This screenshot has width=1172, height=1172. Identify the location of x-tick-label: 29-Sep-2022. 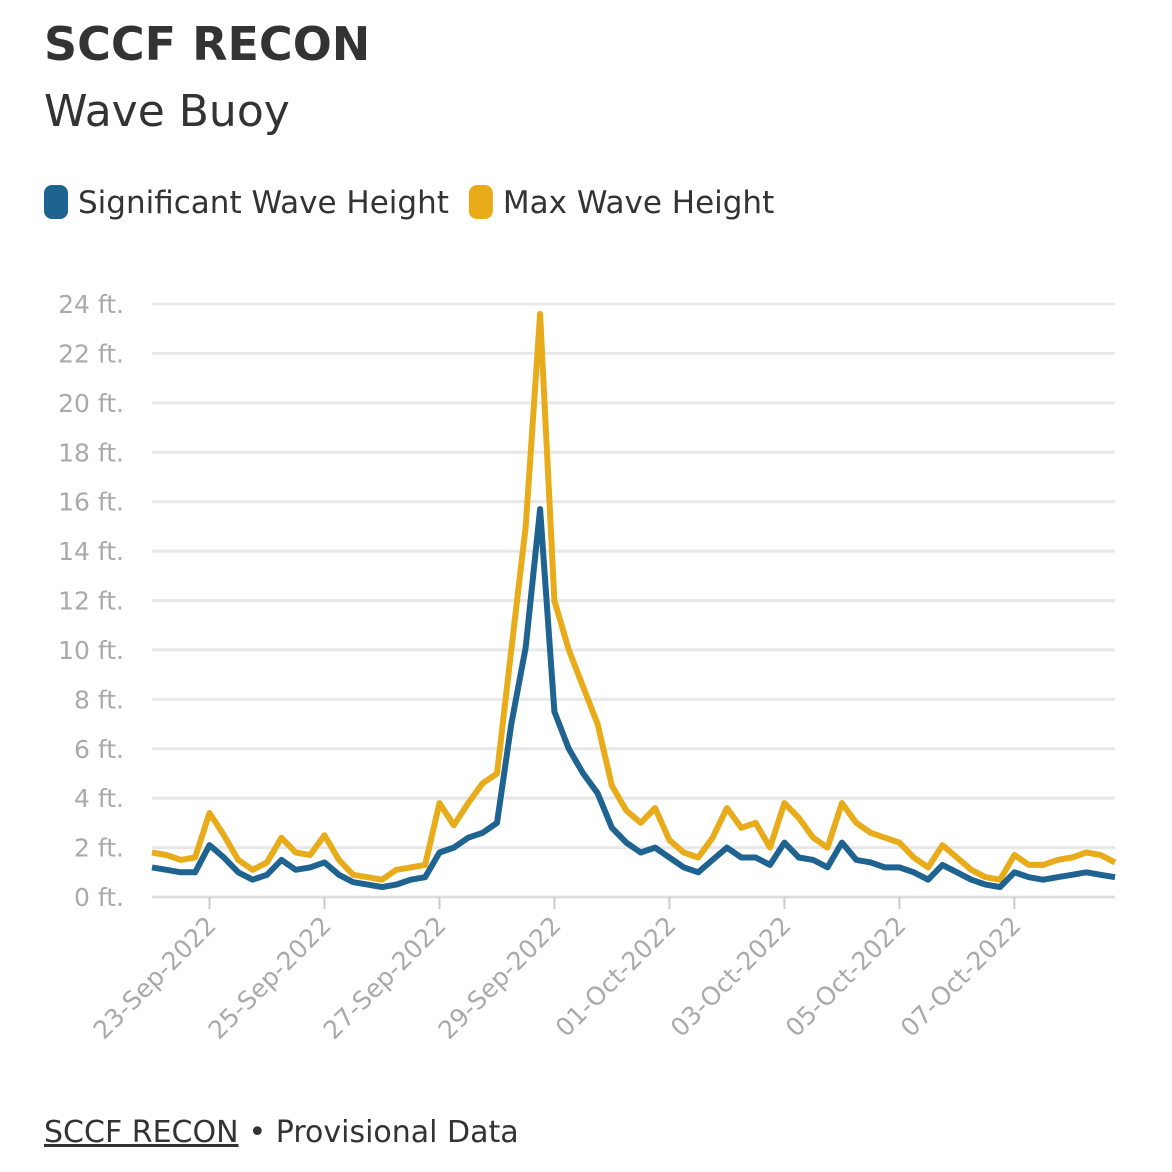
(500, 978).